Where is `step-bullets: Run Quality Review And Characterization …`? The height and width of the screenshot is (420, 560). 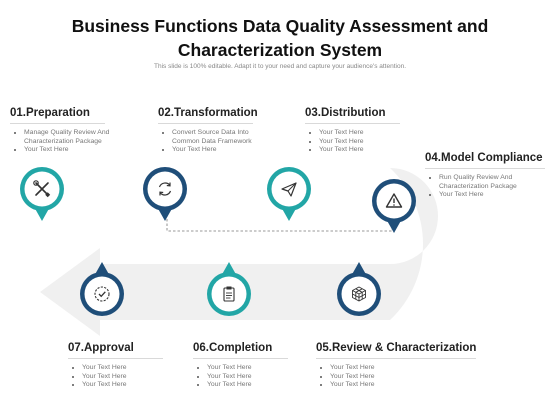 step-bullets: Run Quality Review And Characterization … is located at coordinates (485, 187).